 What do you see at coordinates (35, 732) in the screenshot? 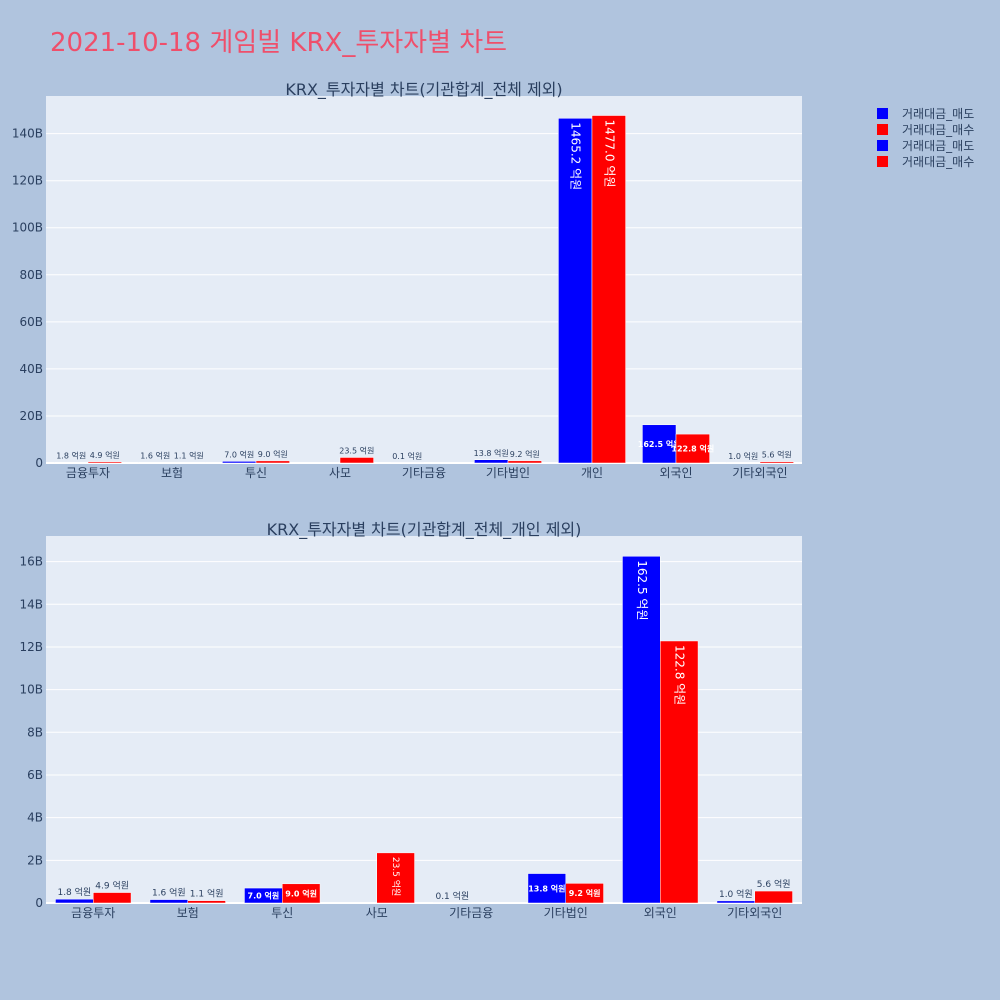
I see `y-tick-label: 8B` at bounding box center [35, 732].